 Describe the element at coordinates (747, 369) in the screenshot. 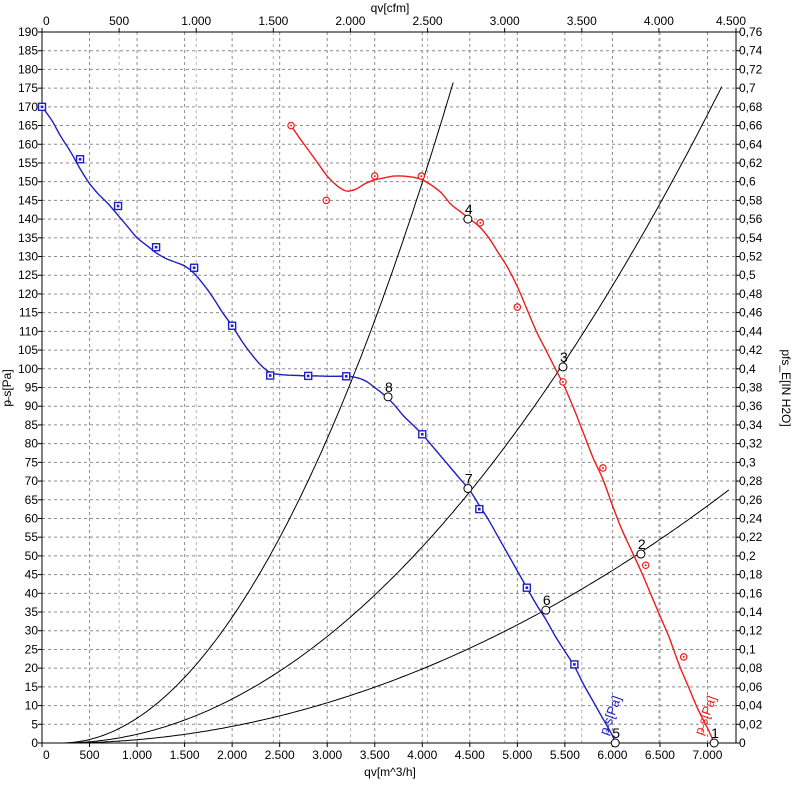

I see `right-tick-label: 0,4` at that location.